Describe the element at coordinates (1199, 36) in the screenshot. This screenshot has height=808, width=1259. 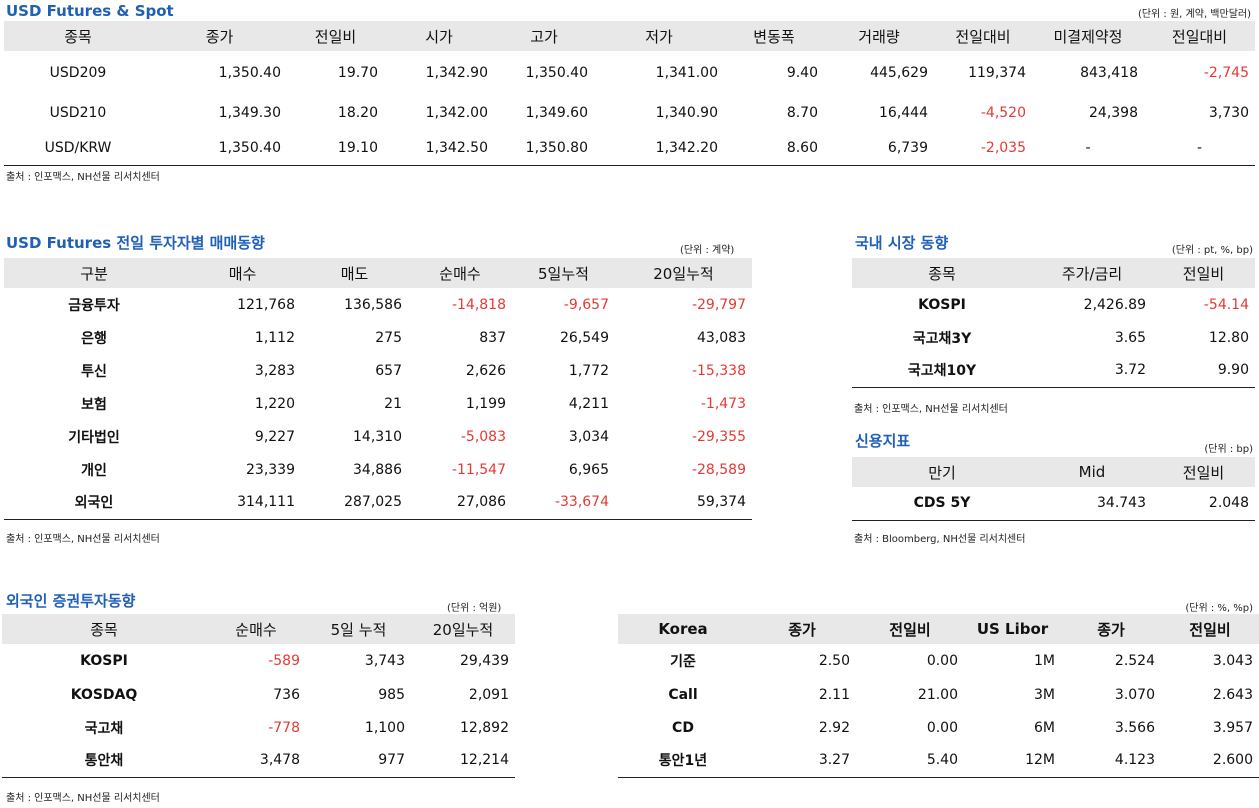
I see `futures-header-cell: 전일대비` at that location.